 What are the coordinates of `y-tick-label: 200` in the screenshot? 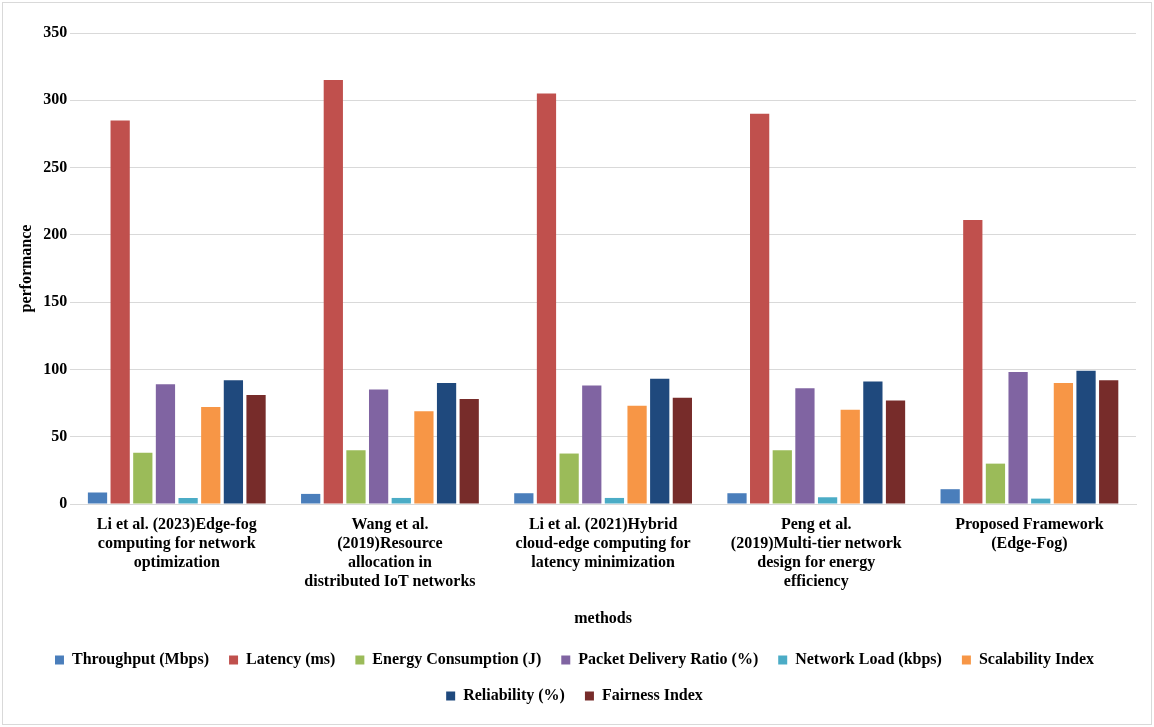 It's located at (55, 233).